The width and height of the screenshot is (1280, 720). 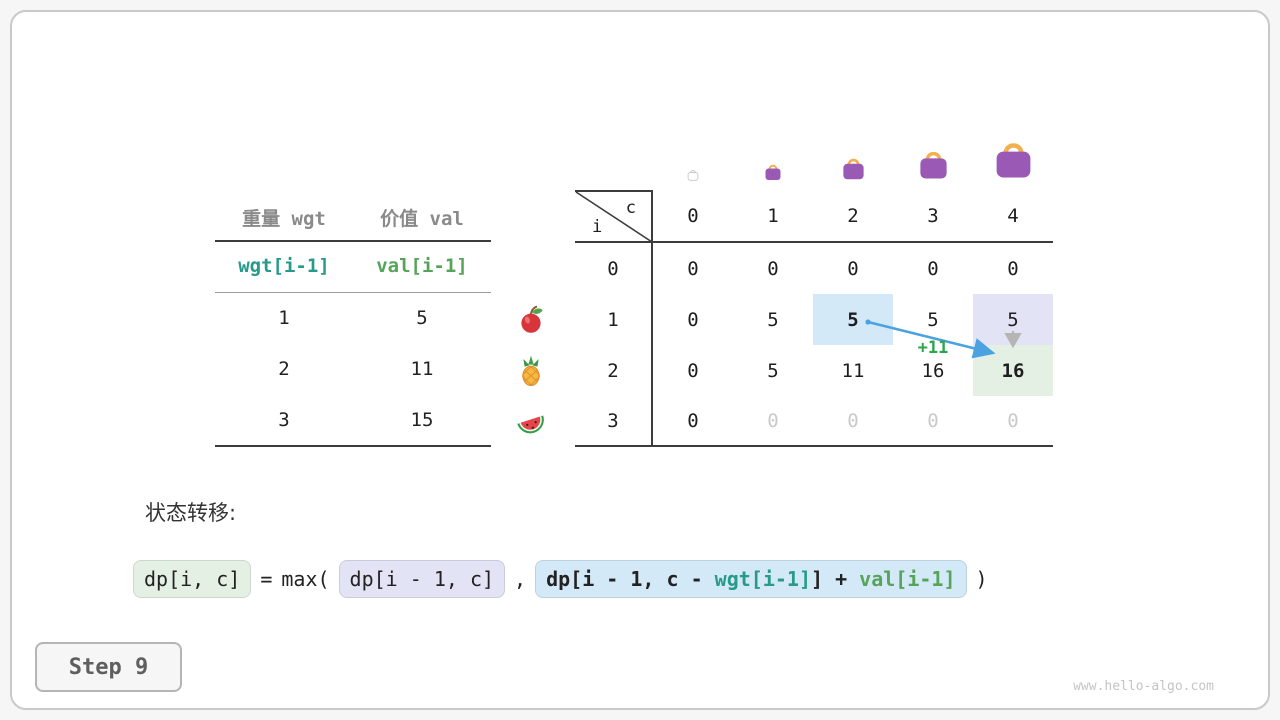 I want to click on item2-weight: 2, so click(x=284, y=368).